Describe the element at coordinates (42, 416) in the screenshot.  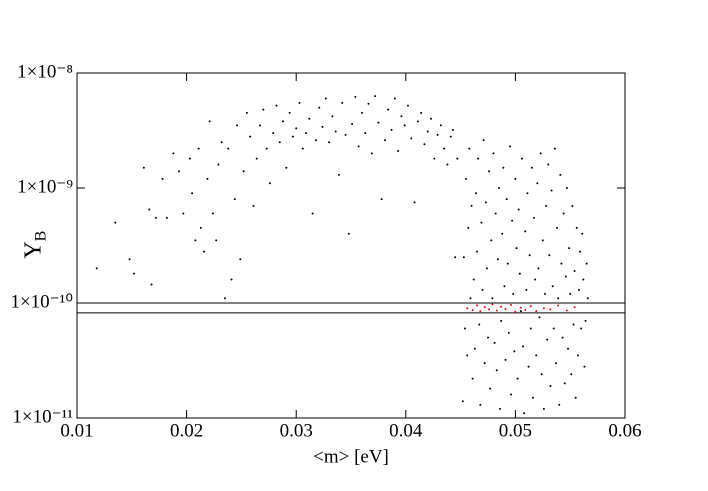
I see `y-tick-label: 1×10⁻¹¹` at that location.